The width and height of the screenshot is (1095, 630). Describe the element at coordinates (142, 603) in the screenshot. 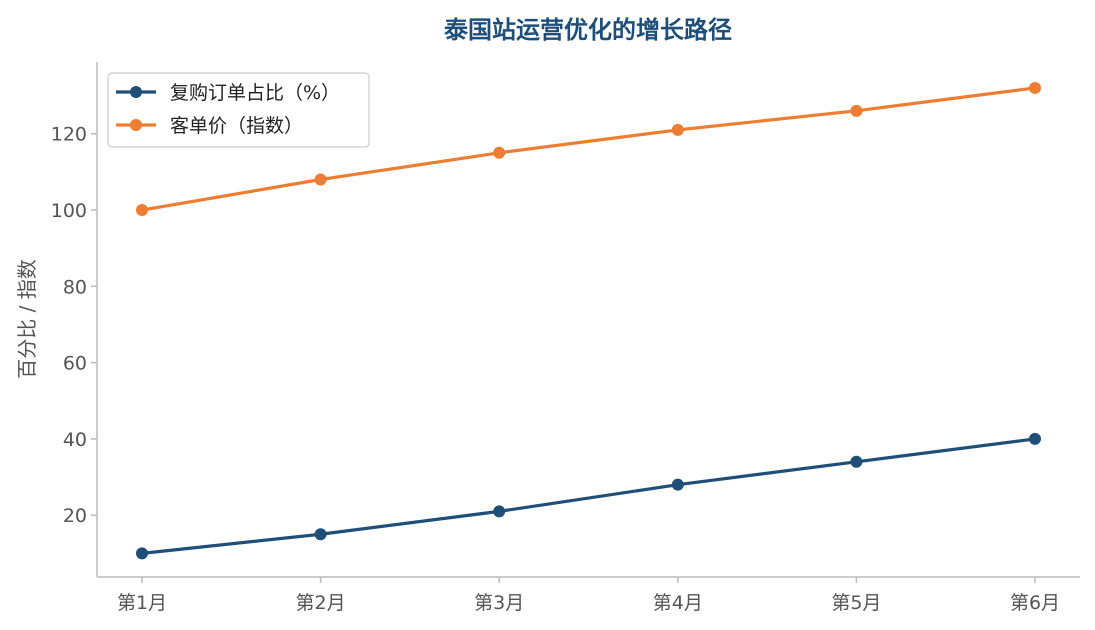

I see `x-tick-label: 第1月` at that location.